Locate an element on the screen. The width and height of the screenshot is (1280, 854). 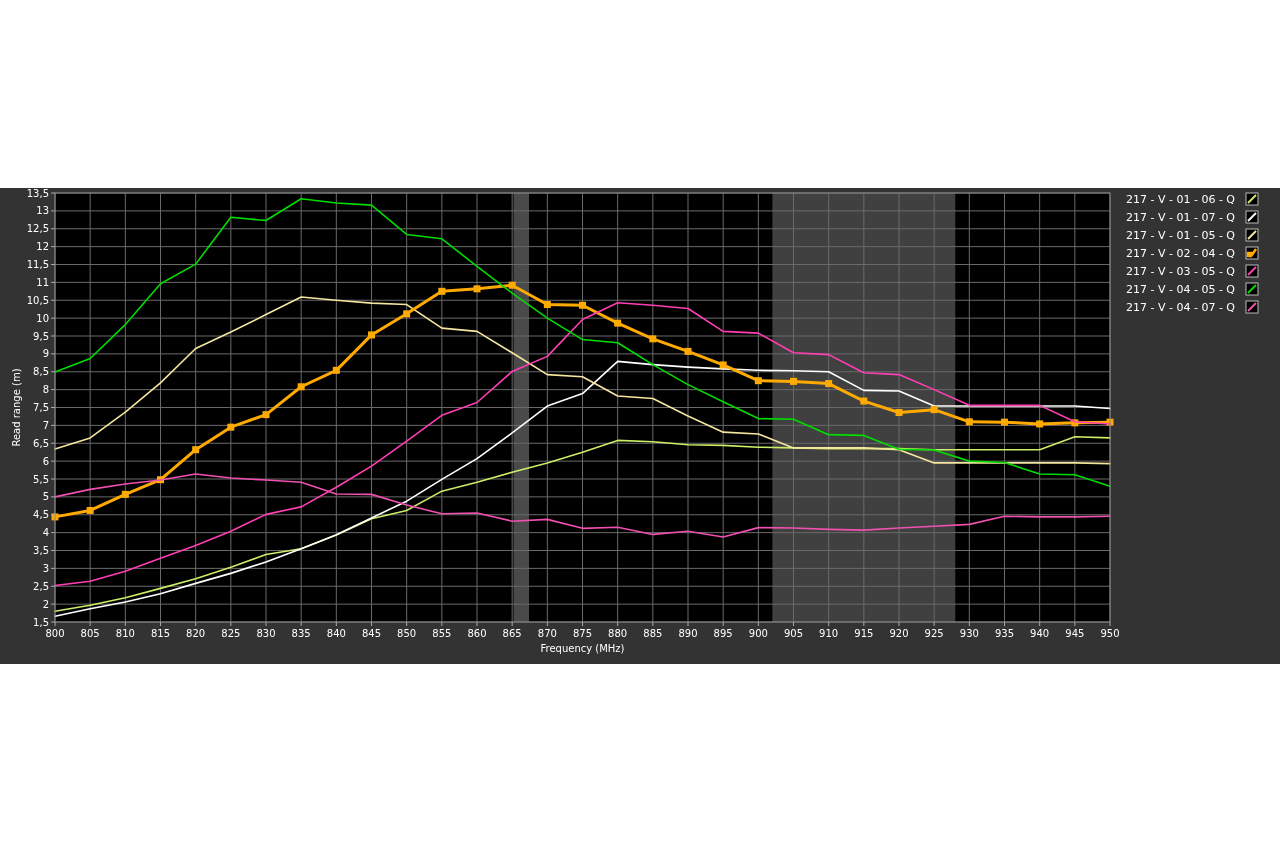
y-tick-label: 2 is located at coordinates (45, 604).